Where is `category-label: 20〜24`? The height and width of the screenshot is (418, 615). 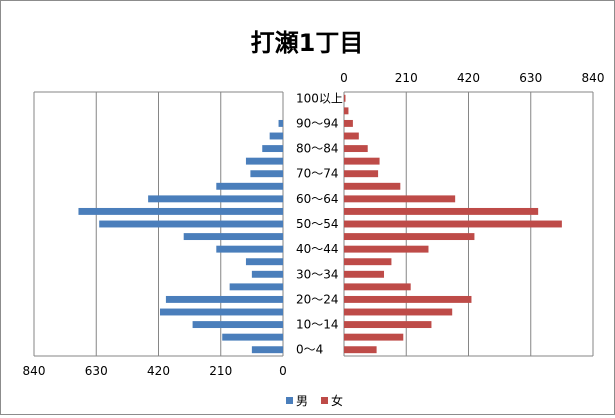
category-label: 20〜24 is located at coordinates (317, 299).